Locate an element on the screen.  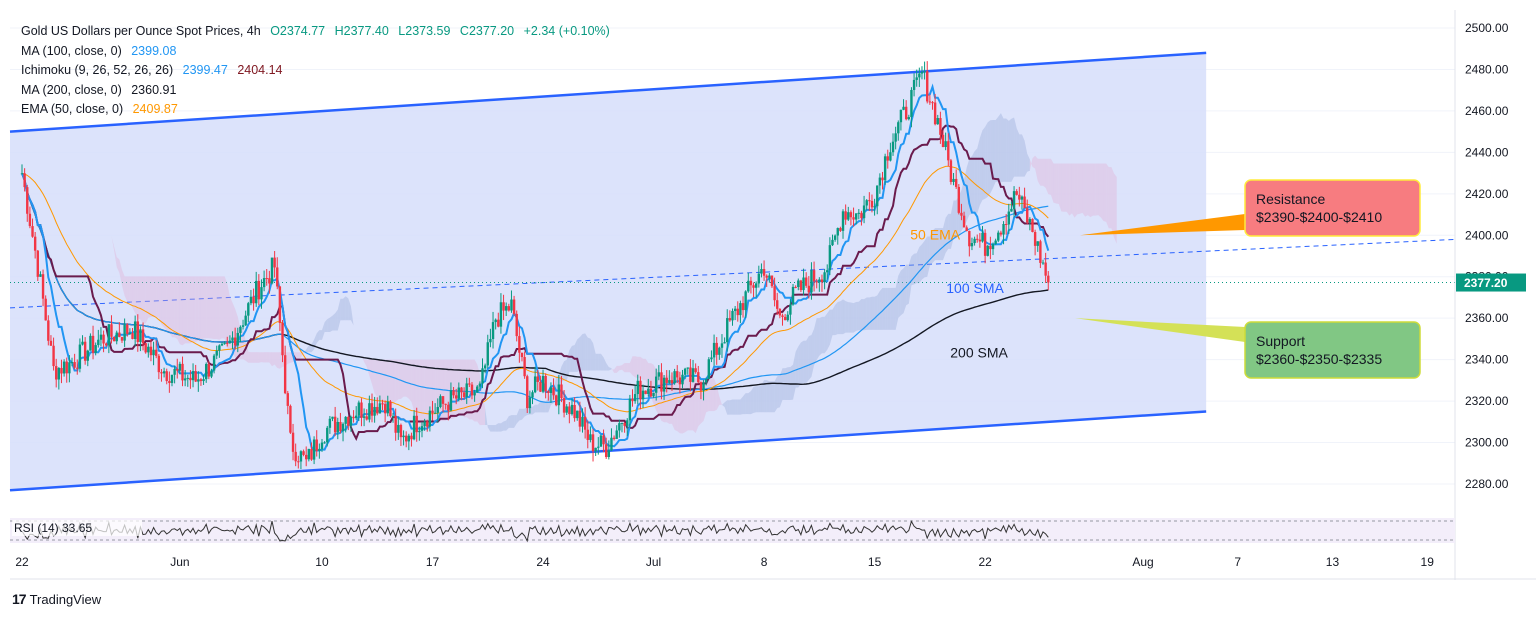
channel-upper-line is located at coordinates (608, 92).